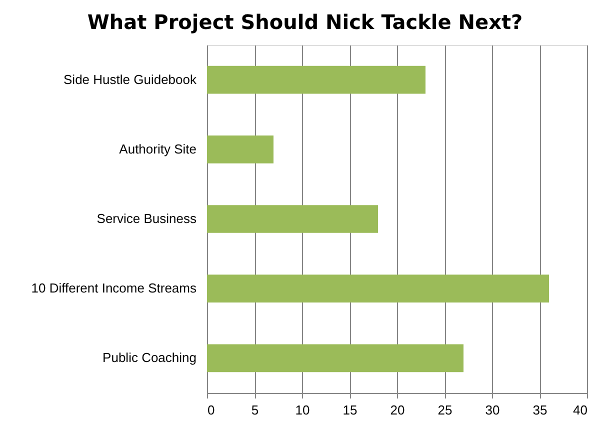  What do you see at coordinates (305, 22) in the screenshot?
I see `chart-title: What Project Should Nick Tackle Next?` at bounding box center [305, 22].